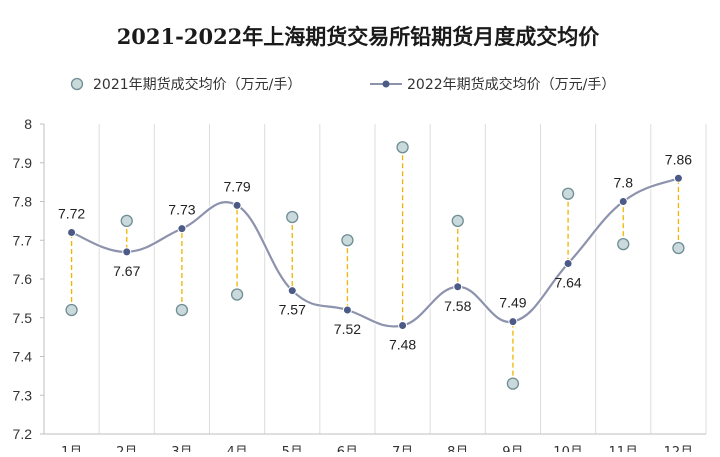 The width and height of the screenshot is (720, 457). I want to click on x-tick-label: 5月, so click(292, 448).